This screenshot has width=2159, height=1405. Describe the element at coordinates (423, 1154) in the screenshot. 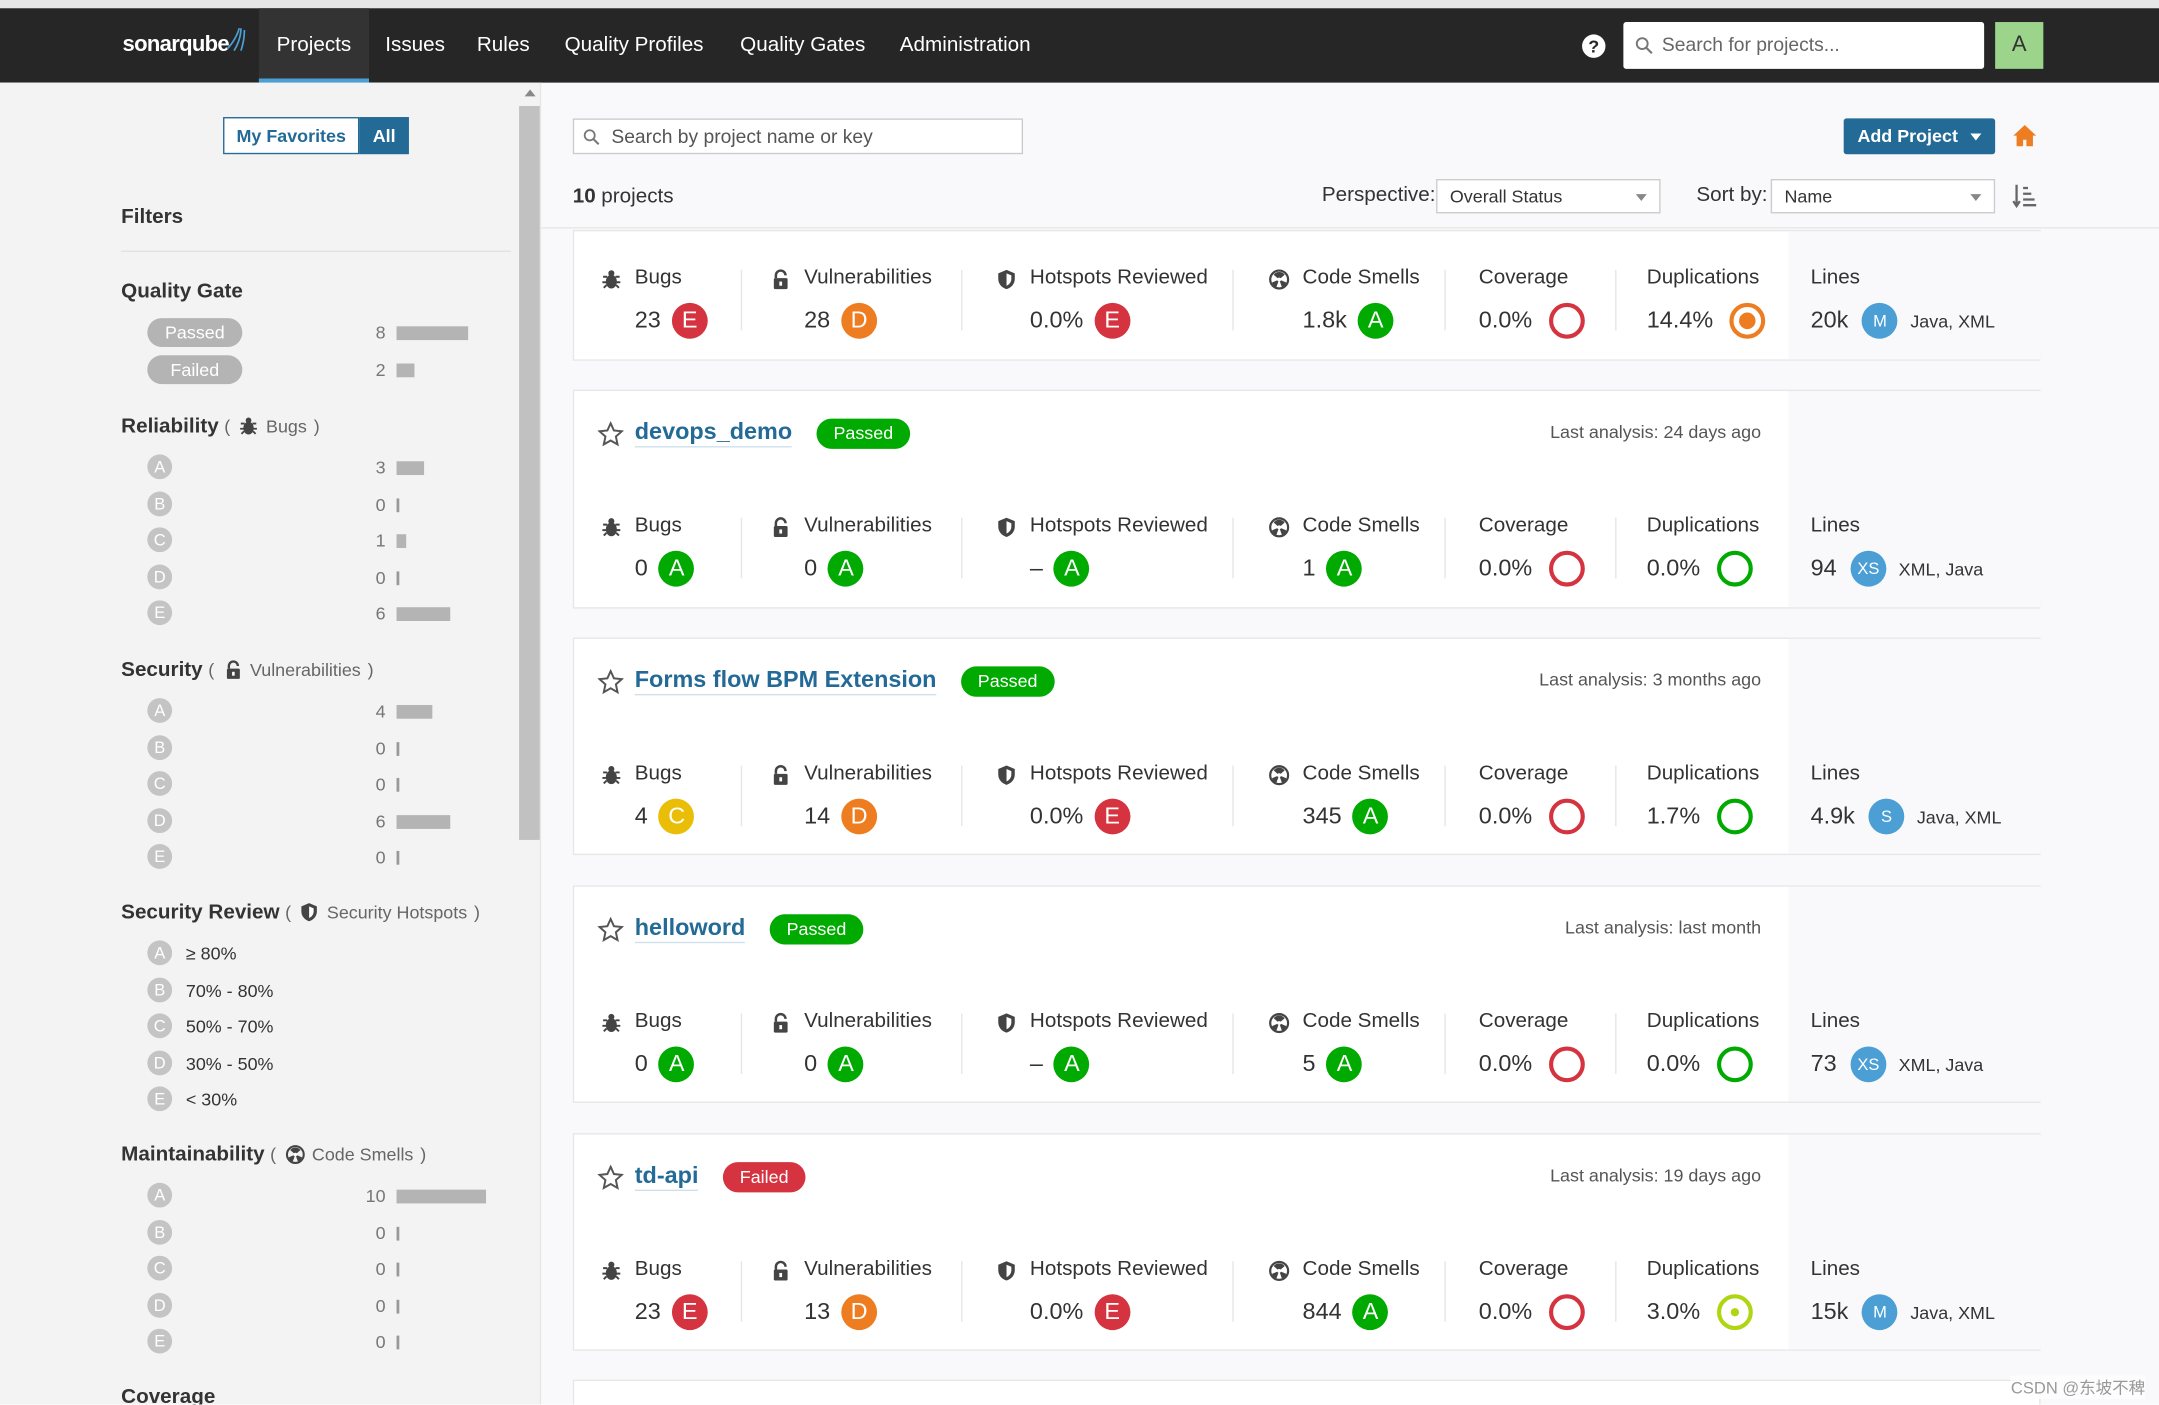

I see `bracket: )` at that location.